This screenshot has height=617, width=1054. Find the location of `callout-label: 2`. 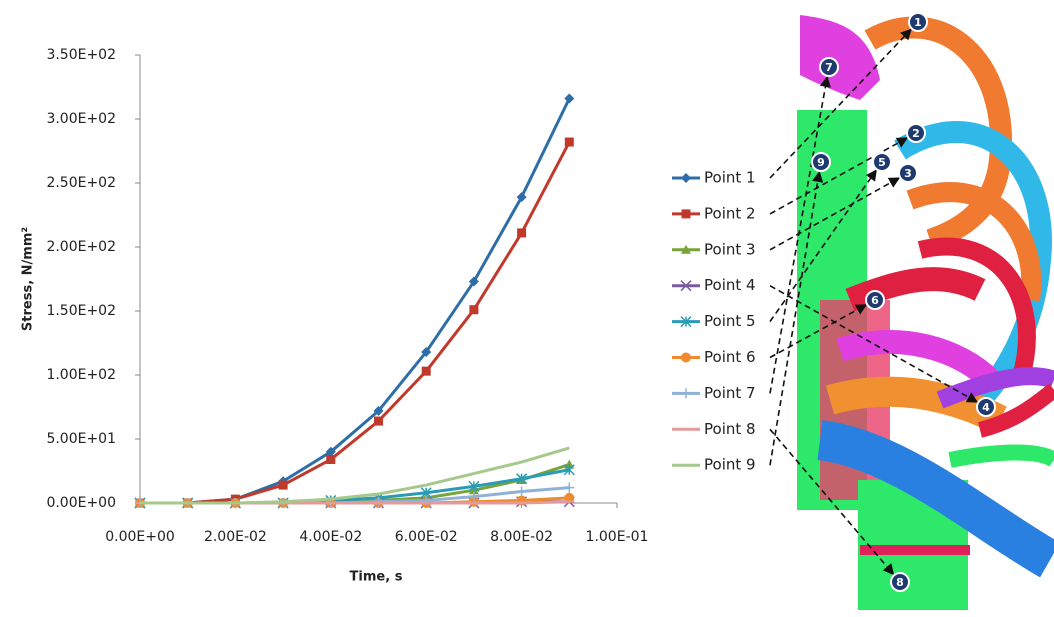

callout-label: 2 is located at coordinates (916, 133).